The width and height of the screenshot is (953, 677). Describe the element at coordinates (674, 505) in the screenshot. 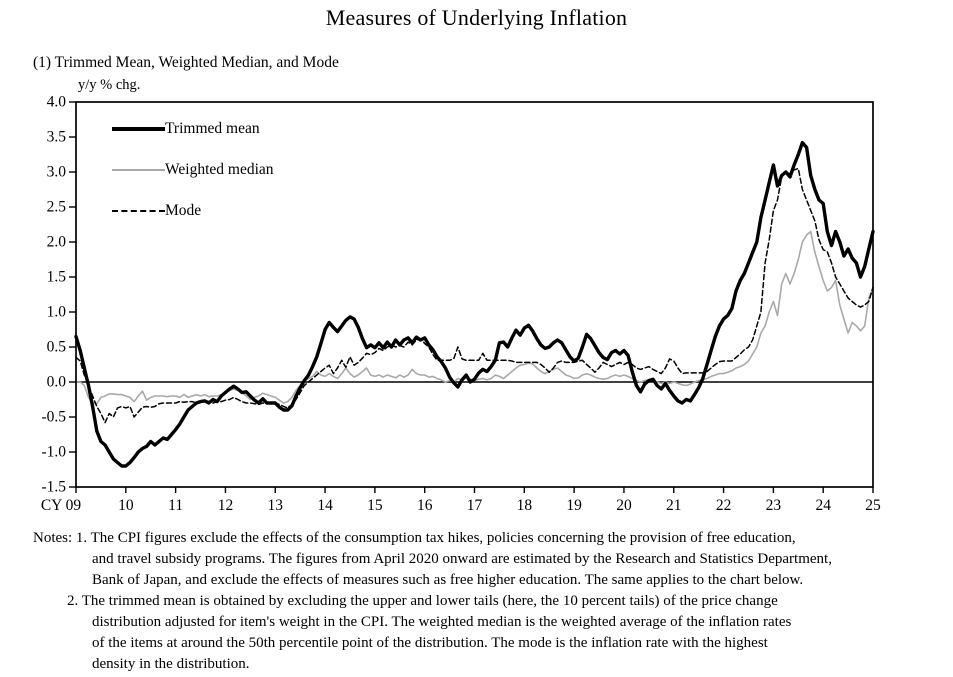

I see `x-axis-tick-label: 21` at that location.